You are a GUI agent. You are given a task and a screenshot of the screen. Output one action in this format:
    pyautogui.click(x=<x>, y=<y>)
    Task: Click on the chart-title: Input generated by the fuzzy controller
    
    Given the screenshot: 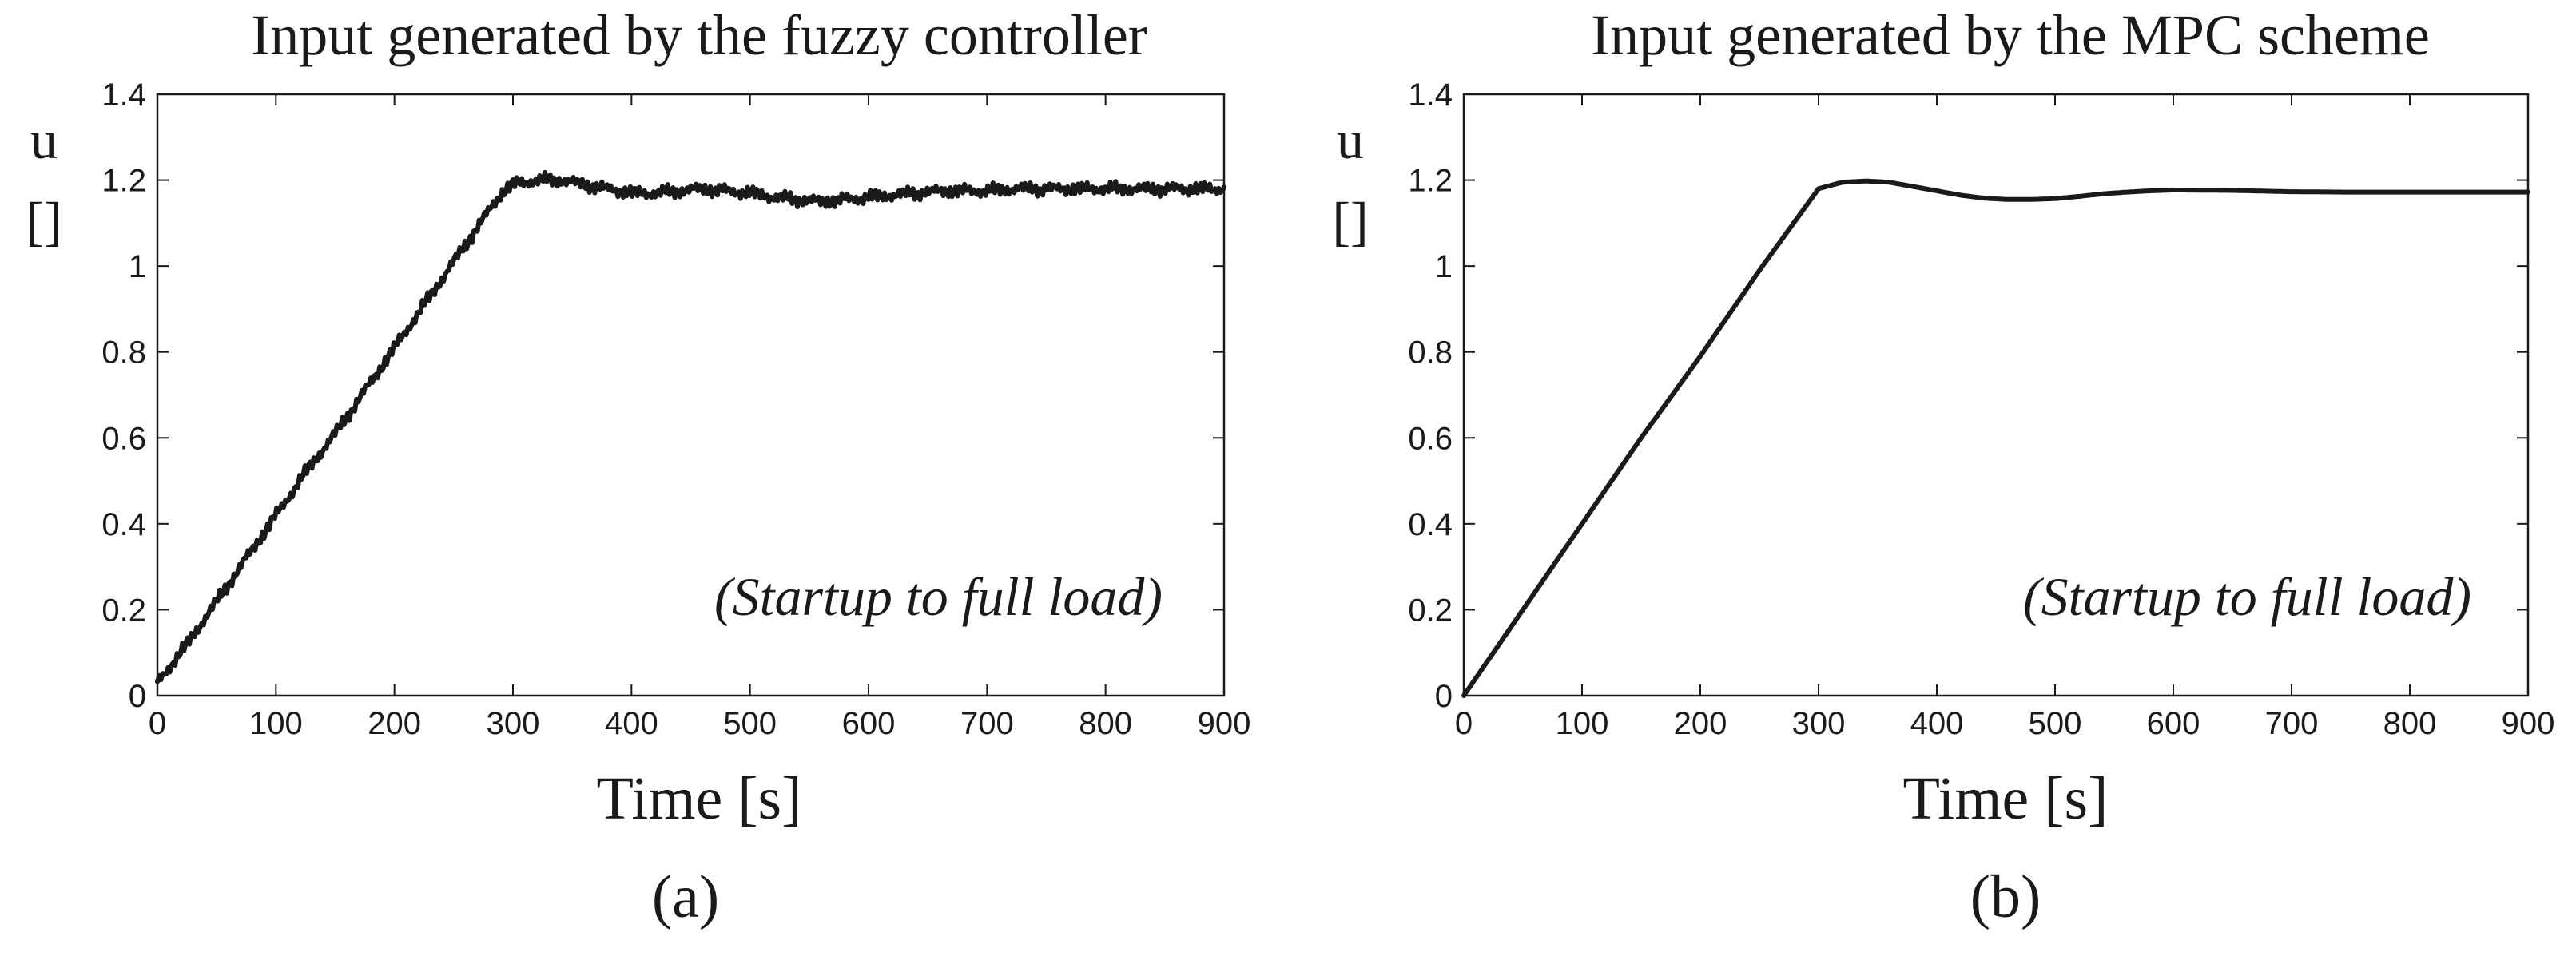 What is the action you would take?
    pyautogui.click(x=699, y=35)
    